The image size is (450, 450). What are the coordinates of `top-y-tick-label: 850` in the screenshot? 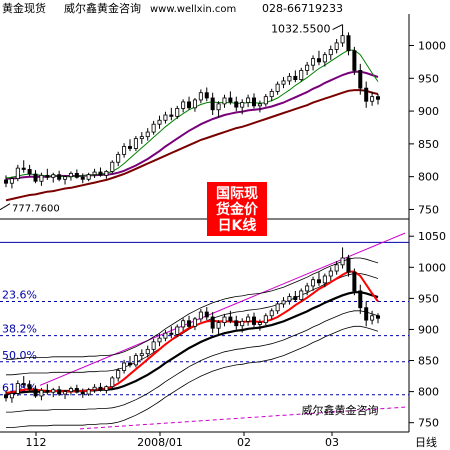 It's located at (428, 144).